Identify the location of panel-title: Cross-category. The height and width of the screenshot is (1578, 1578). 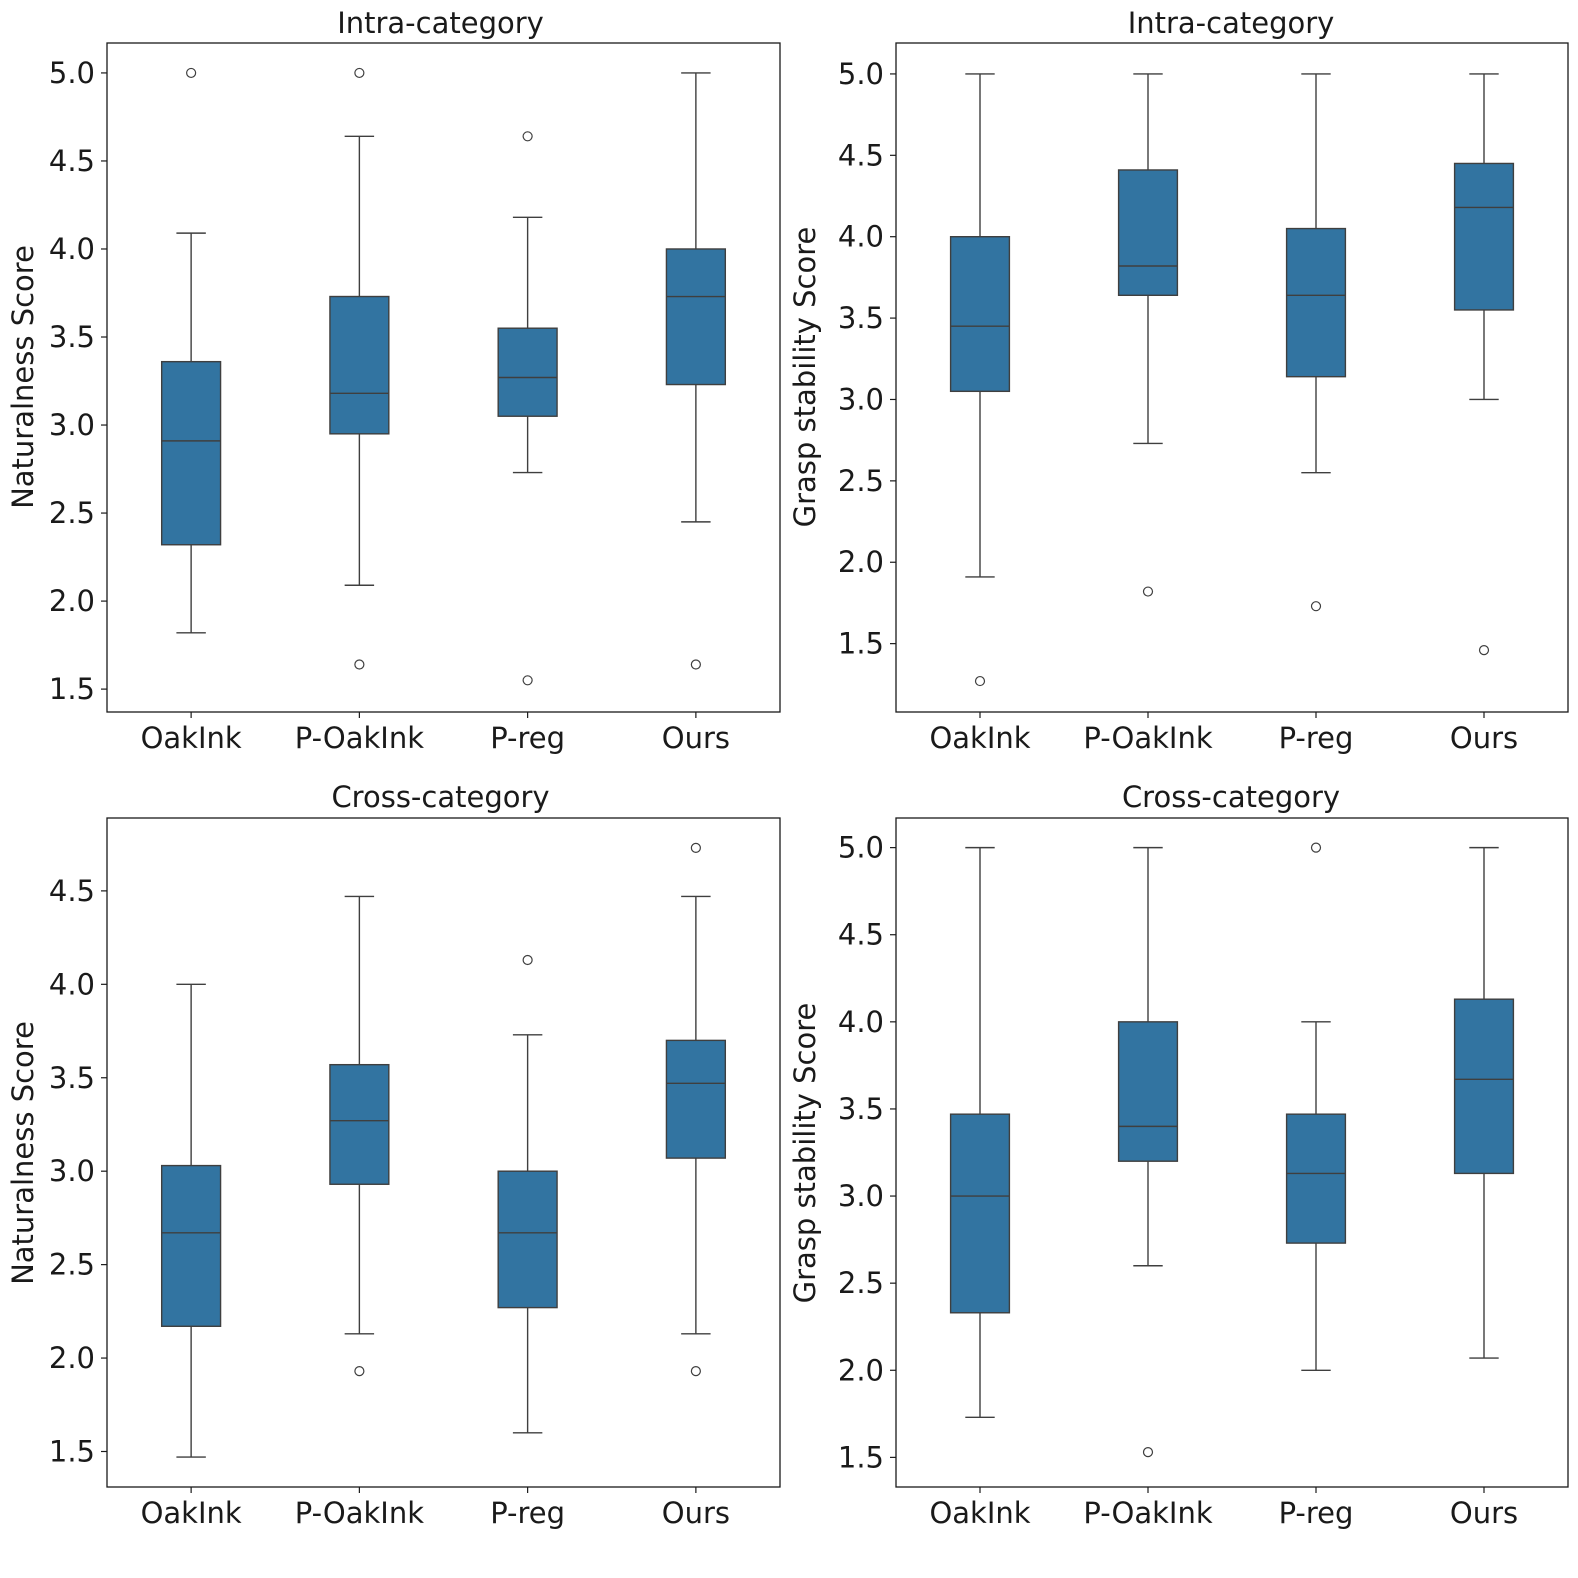
(440, 797).